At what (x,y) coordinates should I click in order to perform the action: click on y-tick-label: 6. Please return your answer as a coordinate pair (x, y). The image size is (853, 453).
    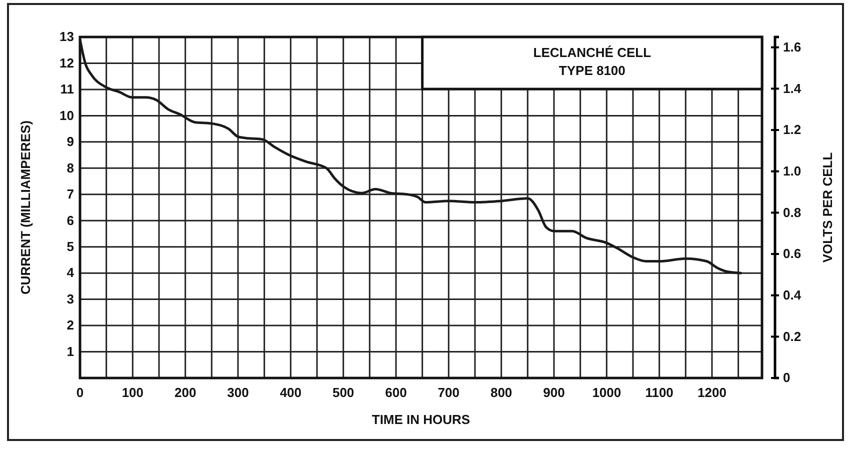
    Looking at the image, I should click on (70, 220).